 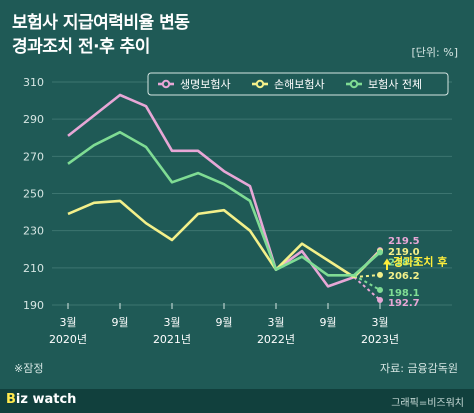 What do you see at coordinates (276, 339) in the screenshot?
I see `x-tick-year: 2022년` at bounding box center [276, 339].